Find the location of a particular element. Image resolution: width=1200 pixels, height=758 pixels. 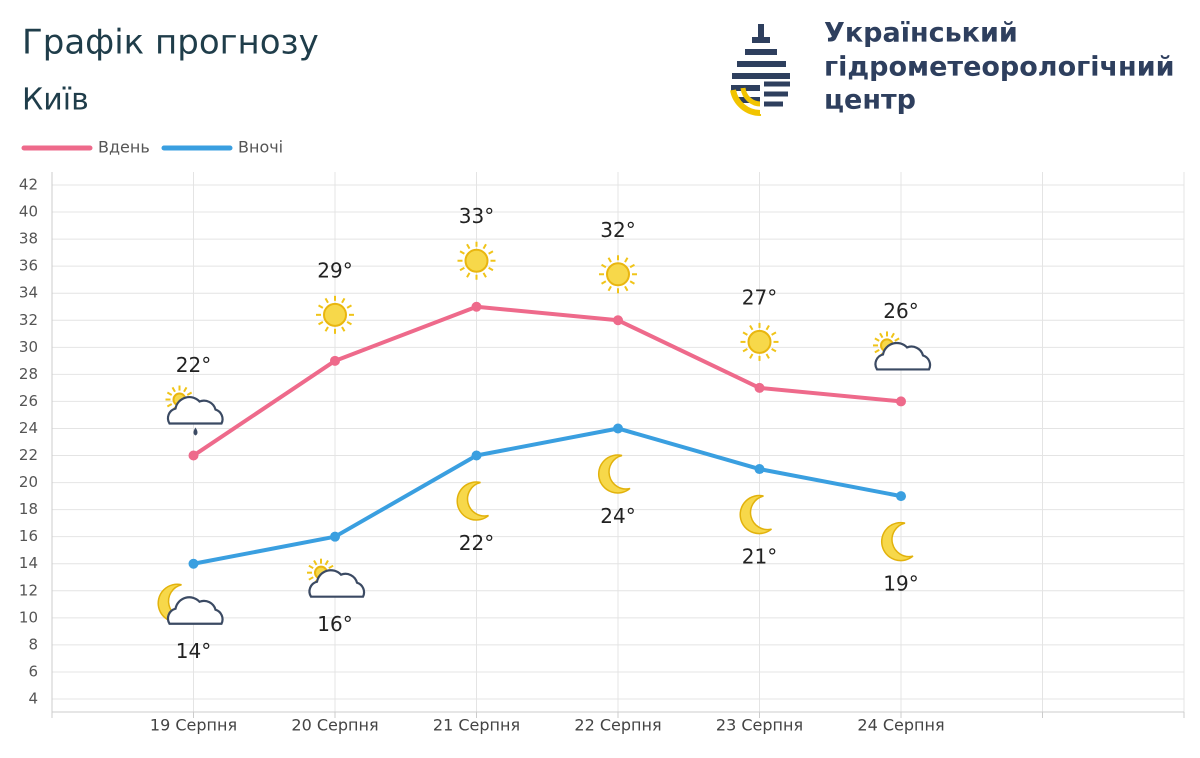

x-tick-label: 24 Серпня is located at coordinates (900, 725).